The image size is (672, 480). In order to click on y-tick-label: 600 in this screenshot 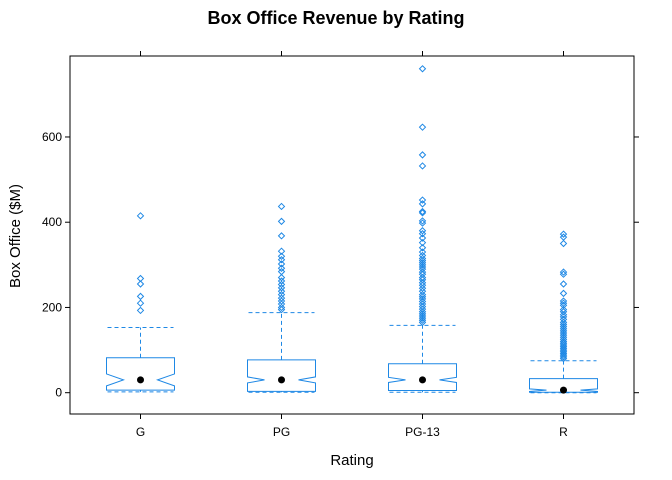, I will do `click(52, 137)`.